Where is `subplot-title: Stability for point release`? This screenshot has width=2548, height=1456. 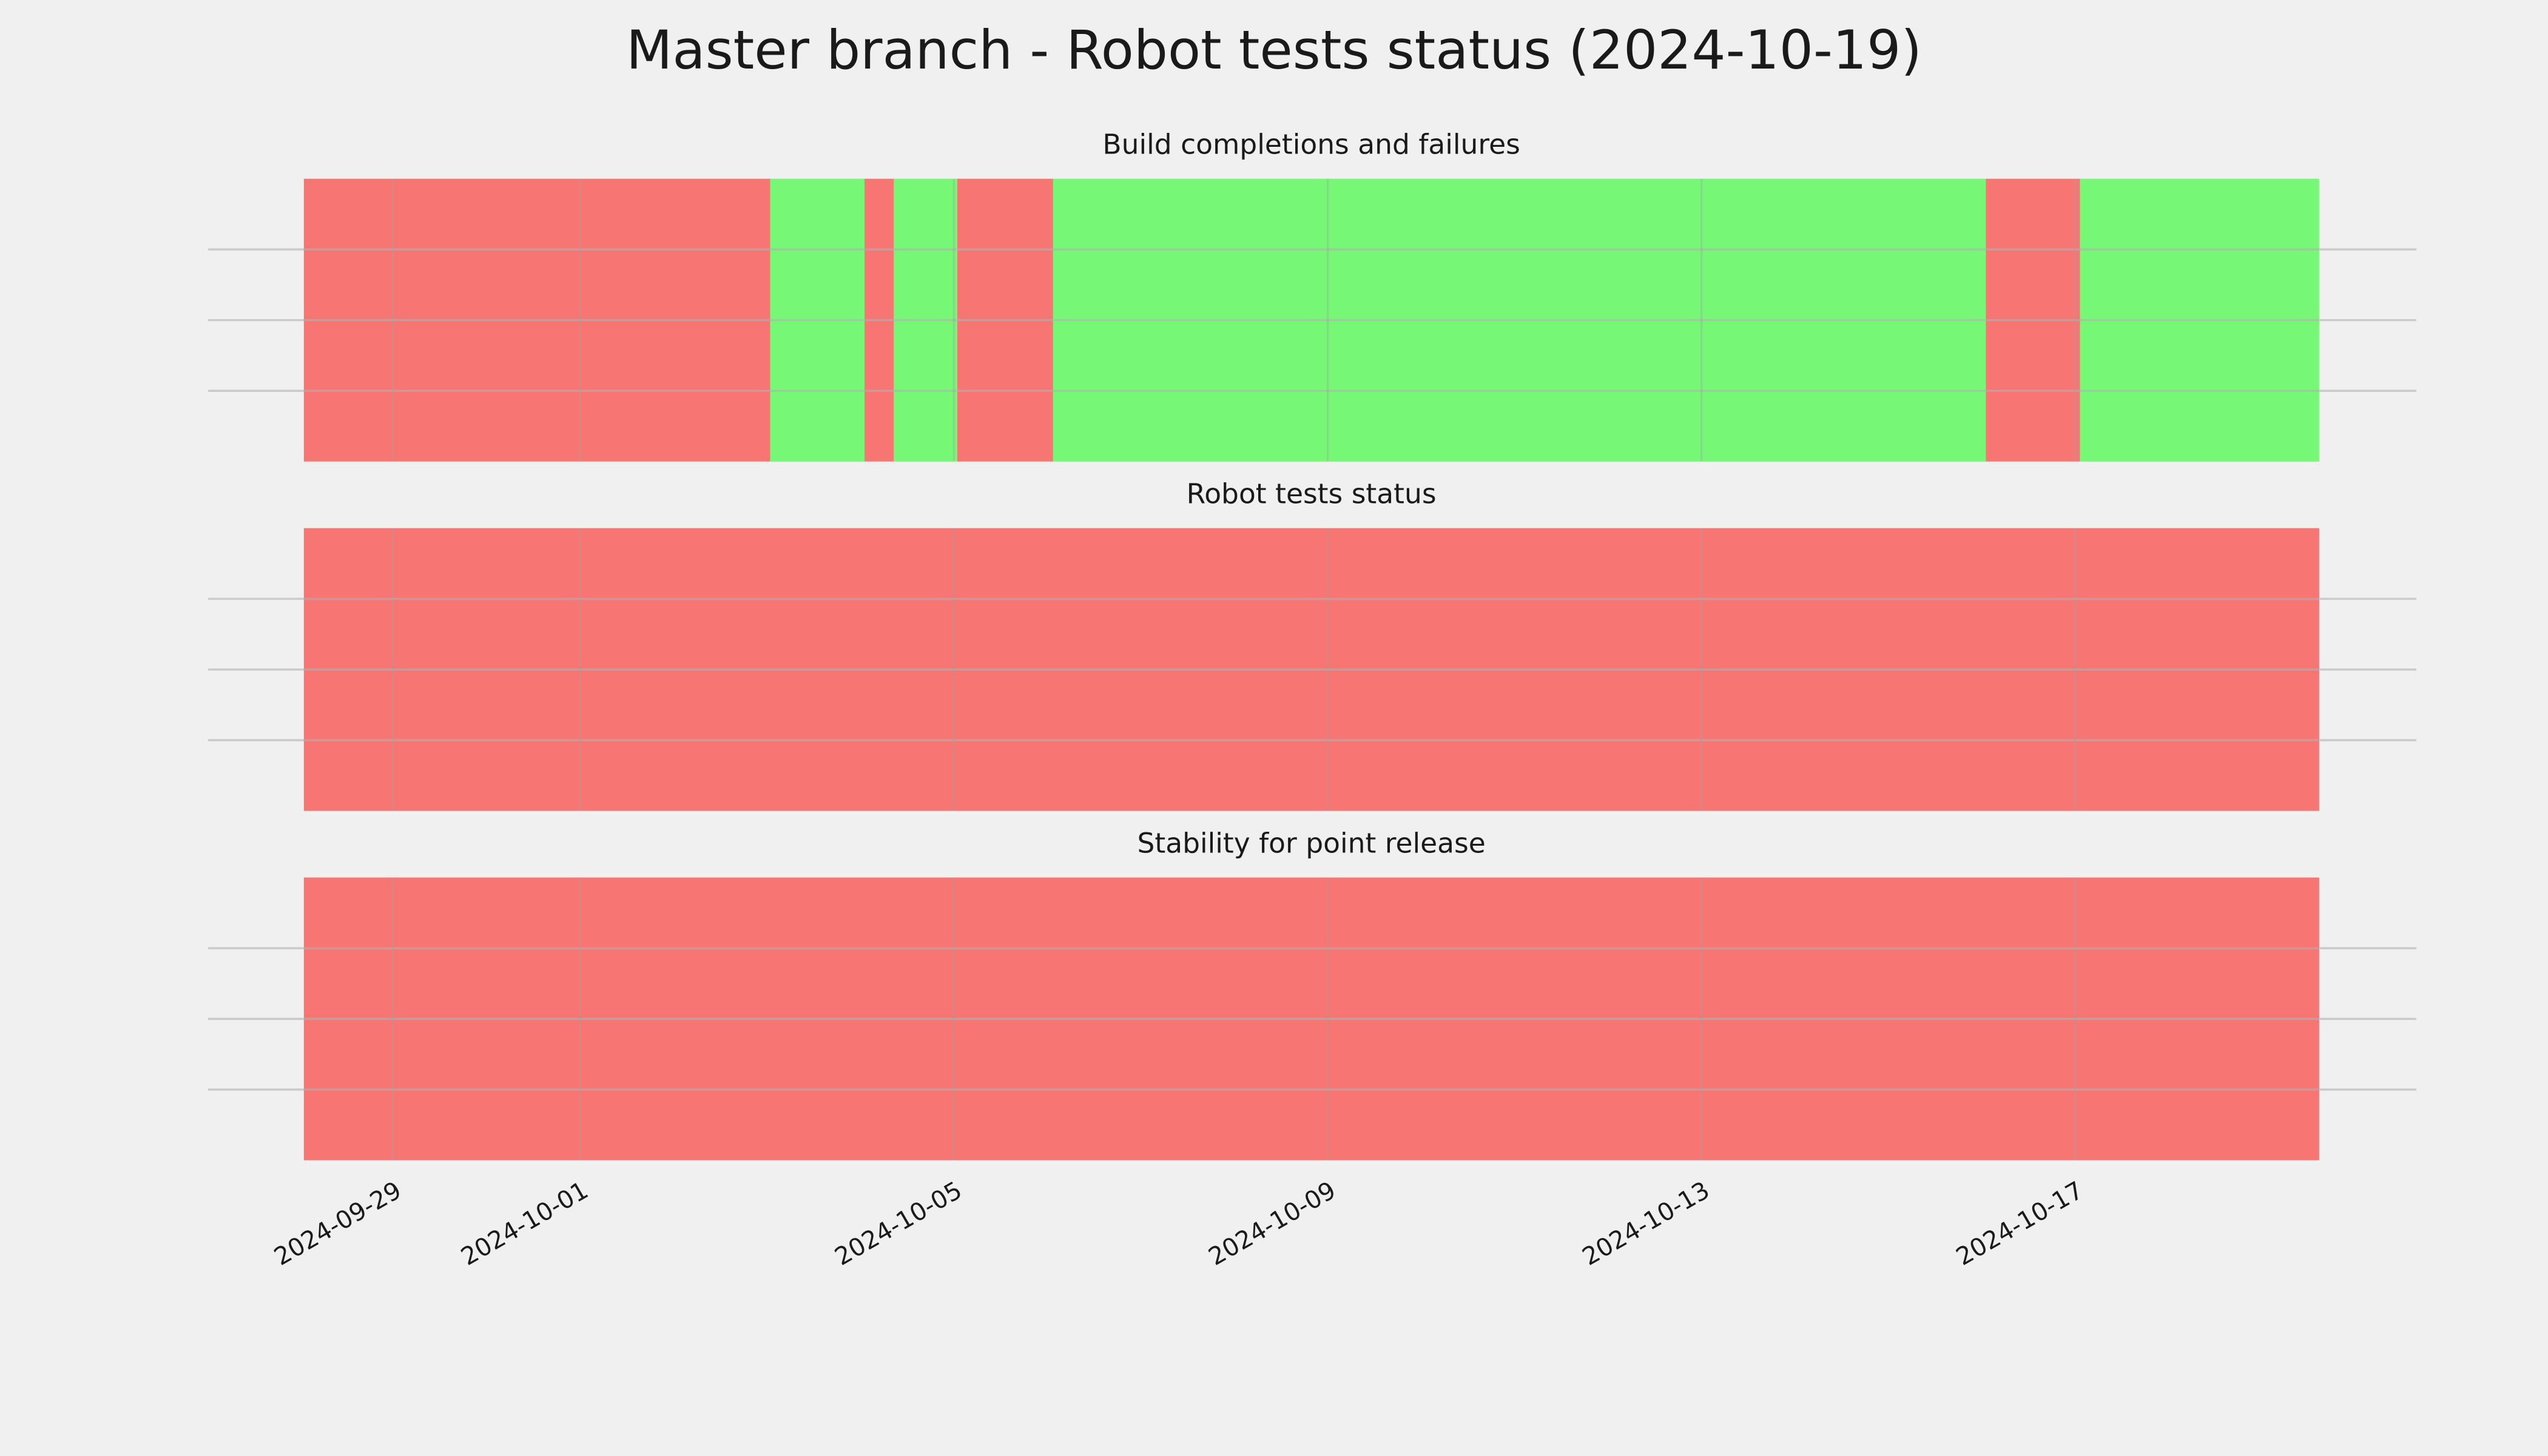 subplot-title: Stability for point release is located at coordinates (1311, 843).